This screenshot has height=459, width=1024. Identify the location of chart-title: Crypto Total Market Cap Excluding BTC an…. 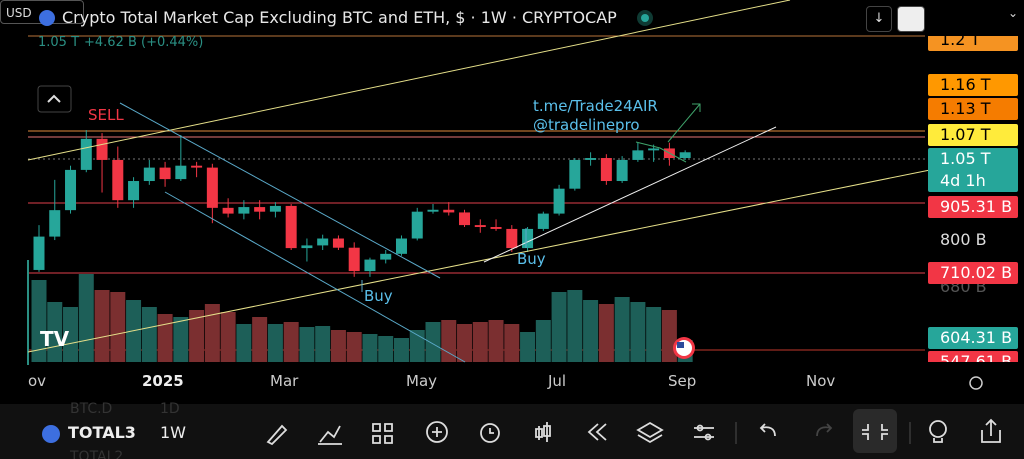
(339, 17).